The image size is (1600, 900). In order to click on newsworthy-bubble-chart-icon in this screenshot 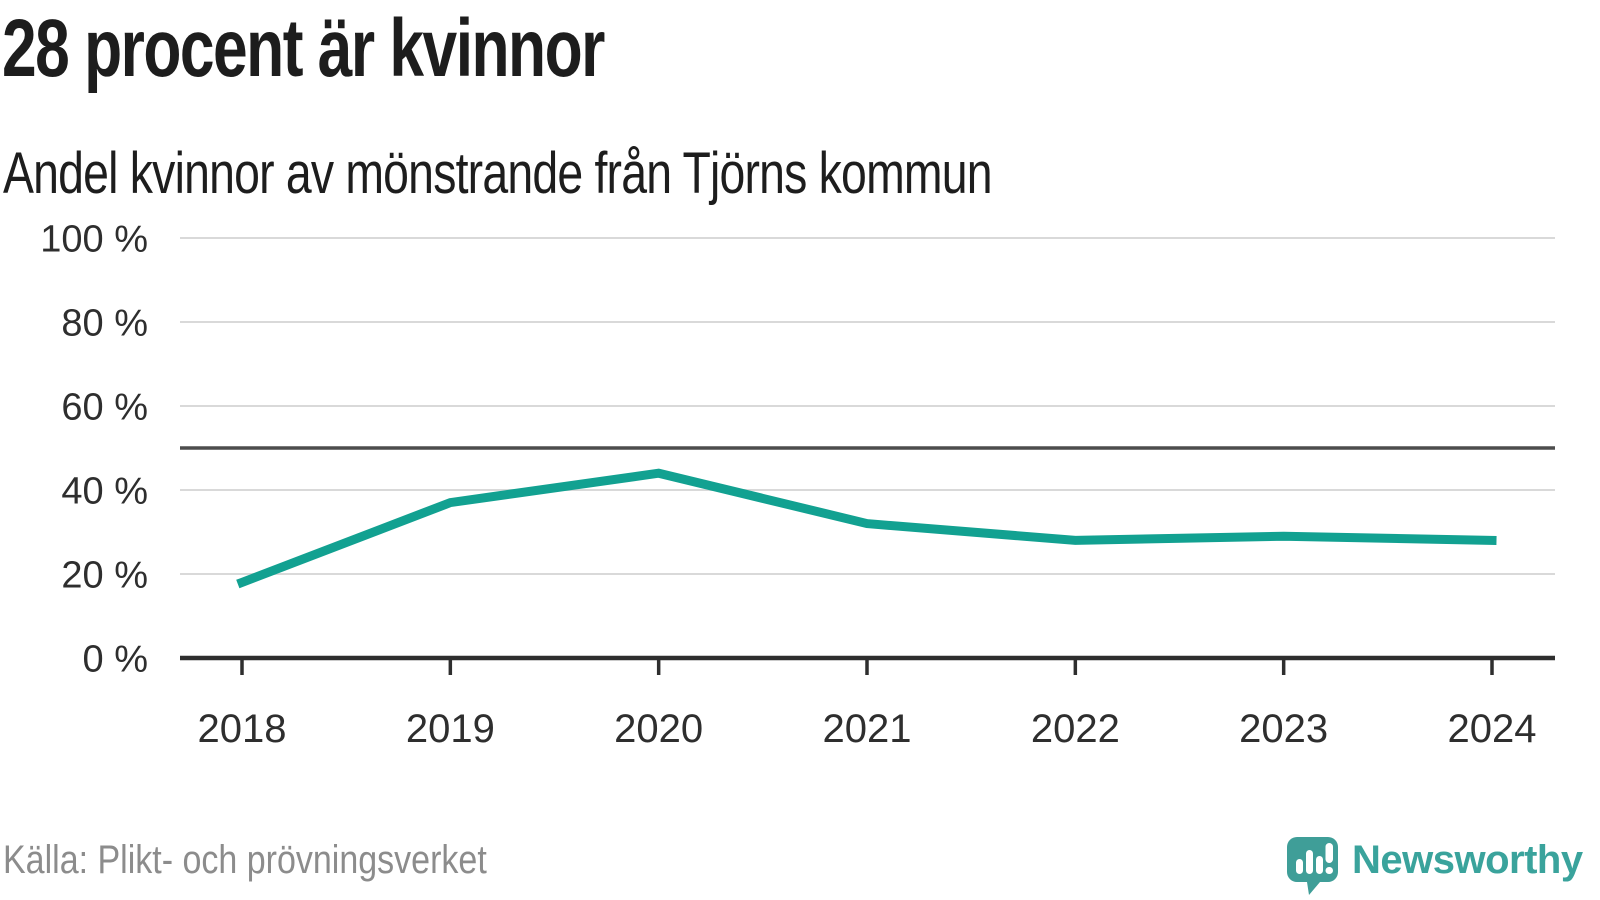, I will do `click(1312, 866)`.